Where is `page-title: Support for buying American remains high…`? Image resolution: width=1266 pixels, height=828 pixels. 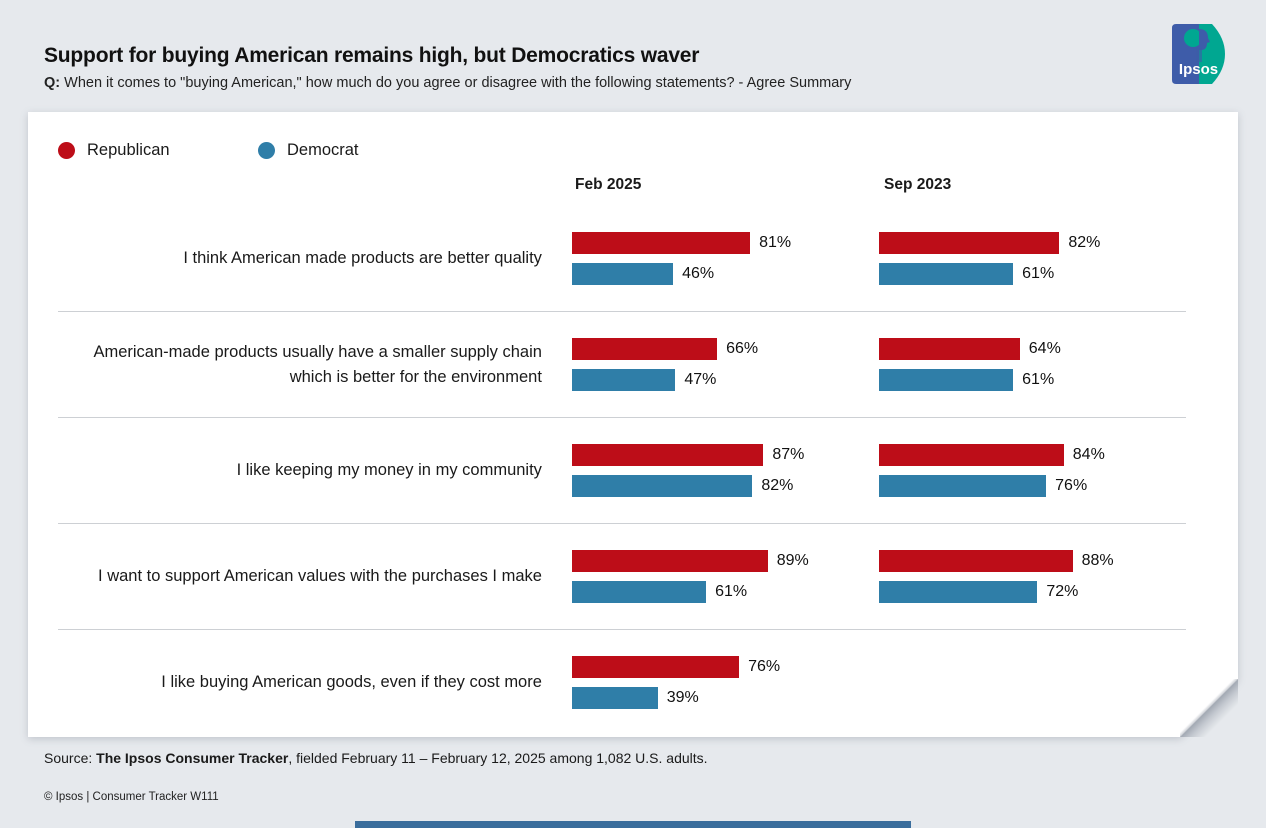
page-title: Support for buying American remains high… is located at coordinates (372, 55).